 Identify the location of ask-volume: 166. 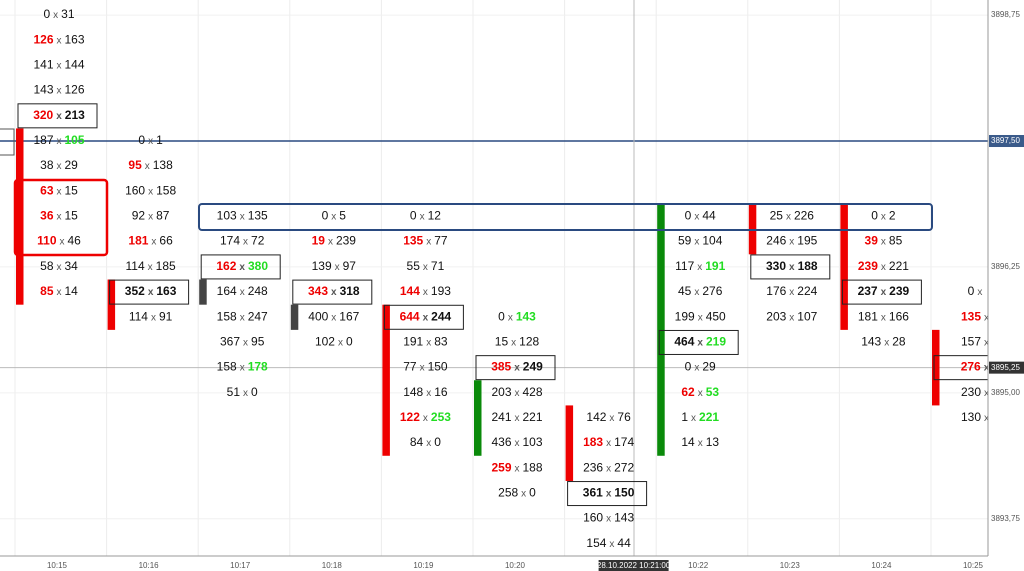
(899, 316).